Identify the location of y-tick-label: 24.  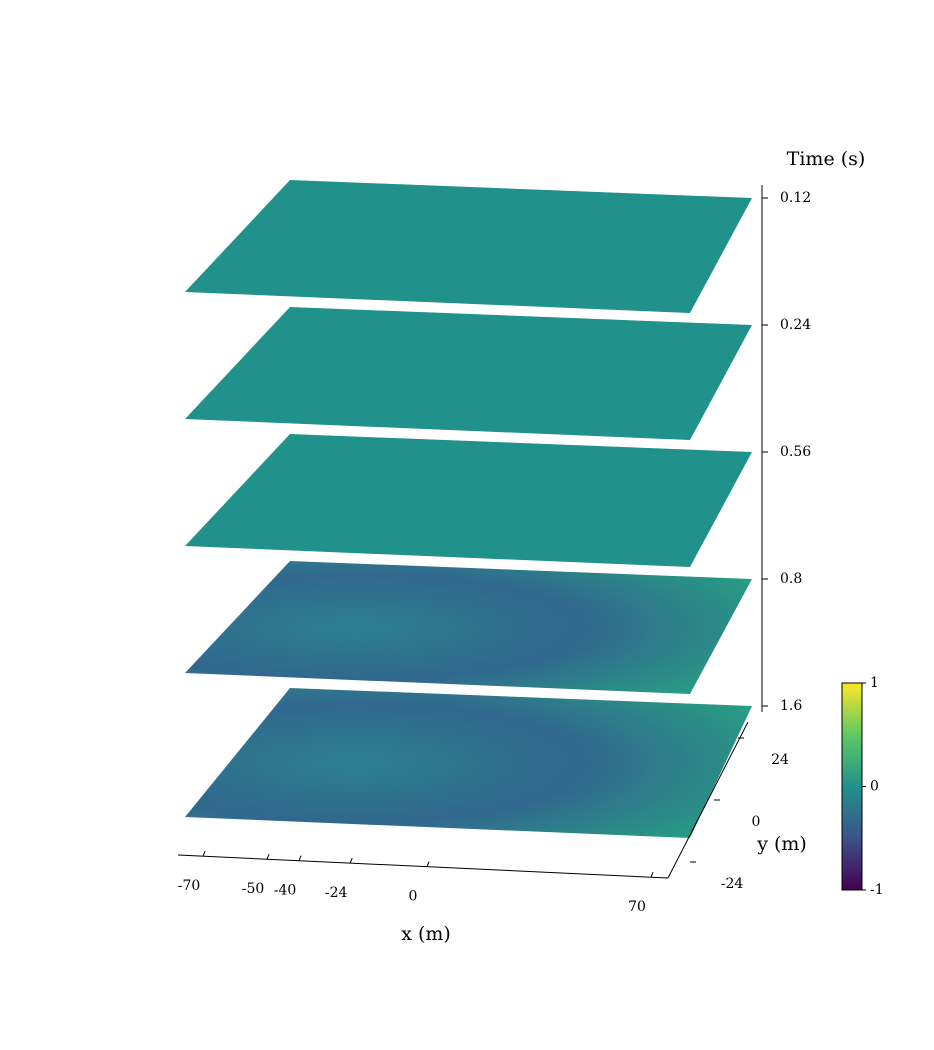
(780, 760).